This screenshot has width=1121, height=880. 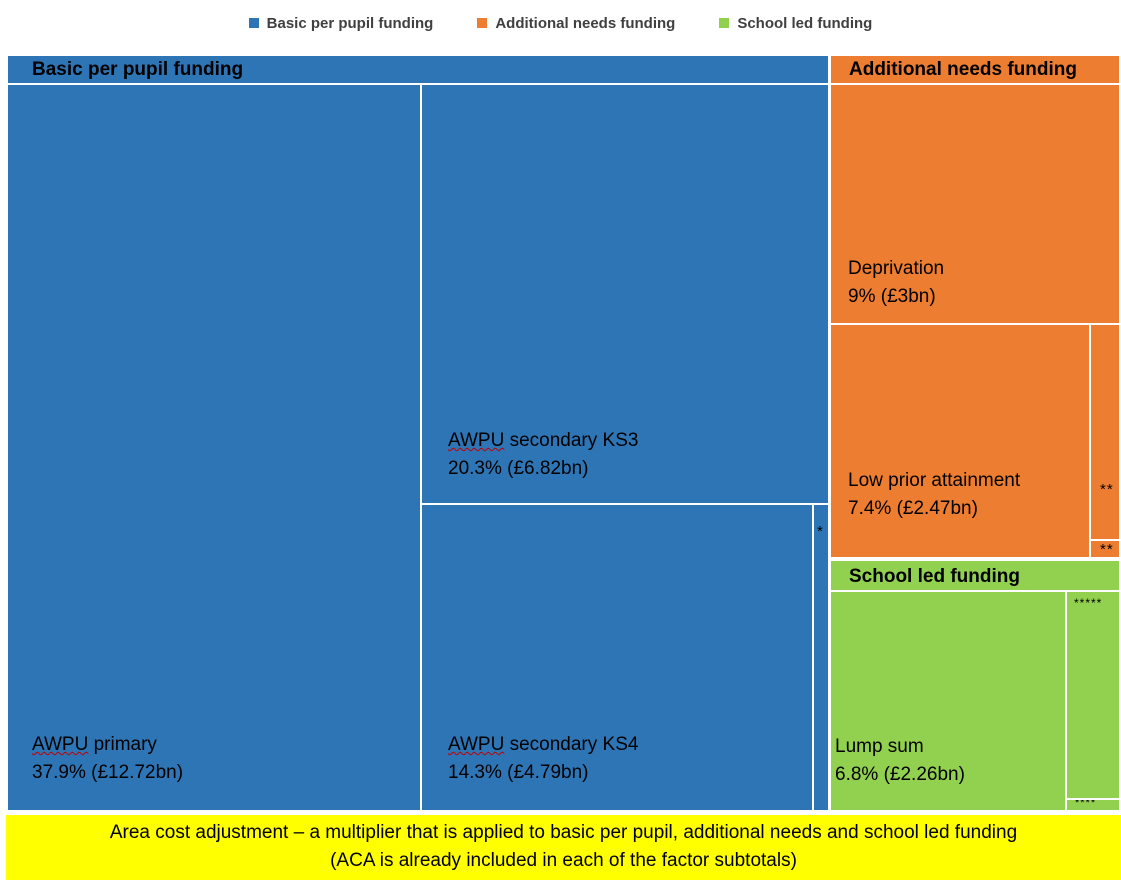 I want to click on tile-low-prior-attainment-value: 7.4% (£2.47bn), so click(x=913, y=508).